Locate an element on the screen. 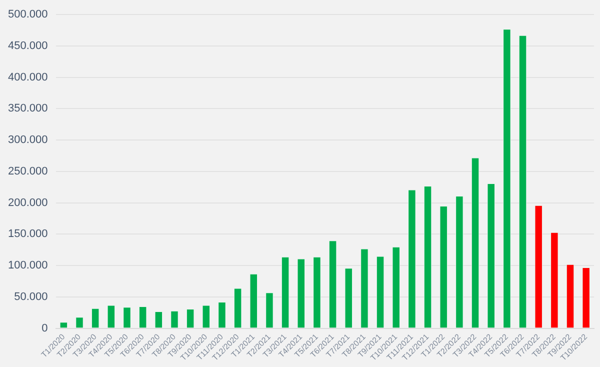 The height and width of the screenshot is (367, 600). y-tick-label: 350.000 is located at coordinates (28, 108).